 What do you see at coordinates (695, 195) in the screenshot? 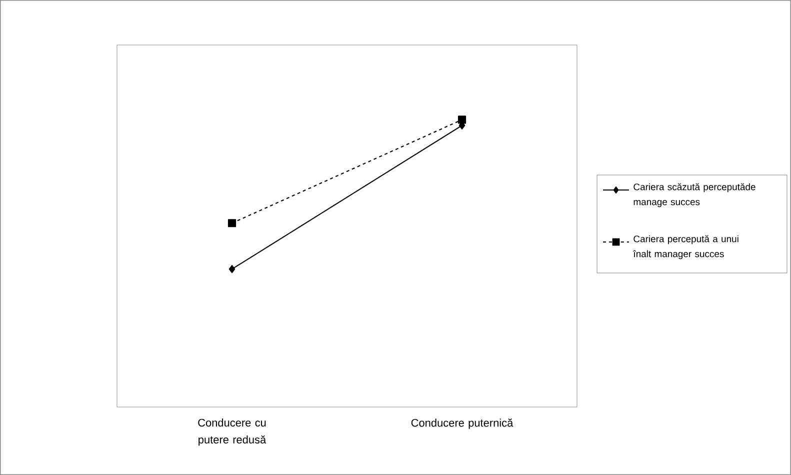
I see `legend-label: Cariera scăzută perceputăde manage succes` at bounding box center [695, 195].